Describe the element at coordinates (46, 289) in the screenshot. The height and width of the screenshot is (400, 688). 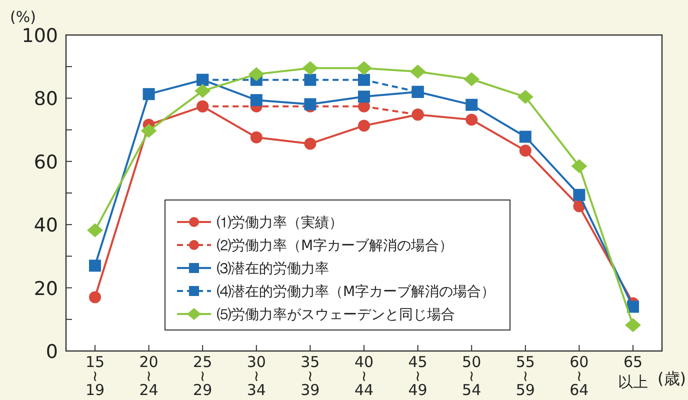
I see `y-tick-label: 20` at that location.